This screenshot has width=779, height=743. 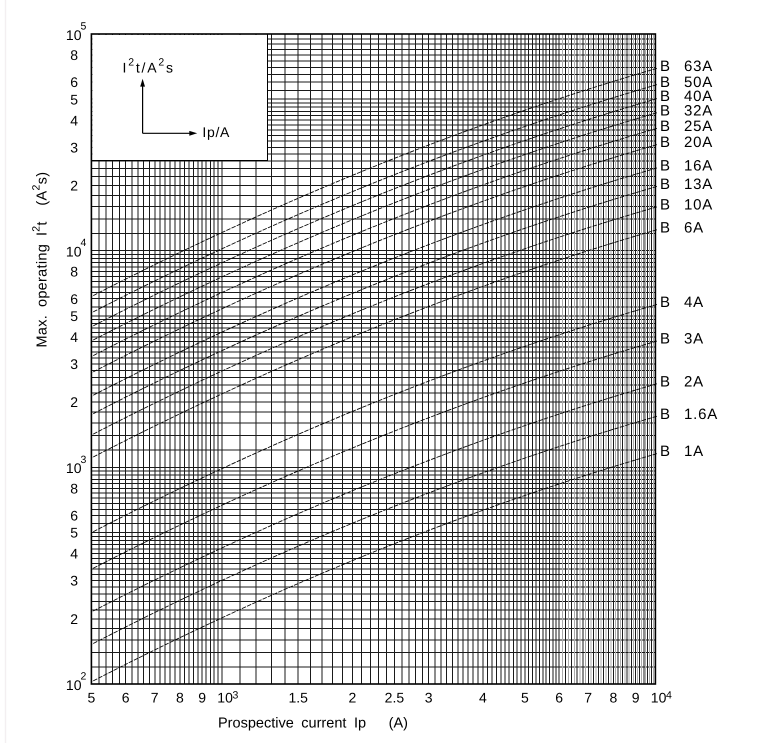 I want to click on svg-text: Ip/A, so click(x=216, y=132).